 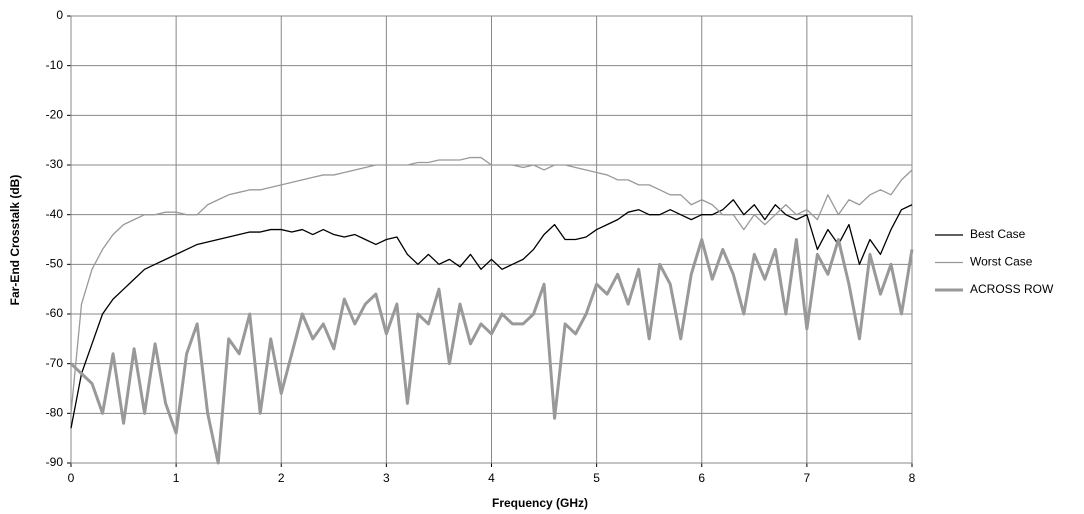 What do you see at coordinates (1012, 289) in the screenshot?
I see `legend-label: ACROSS ROW` at bounding box center [1012, 289].